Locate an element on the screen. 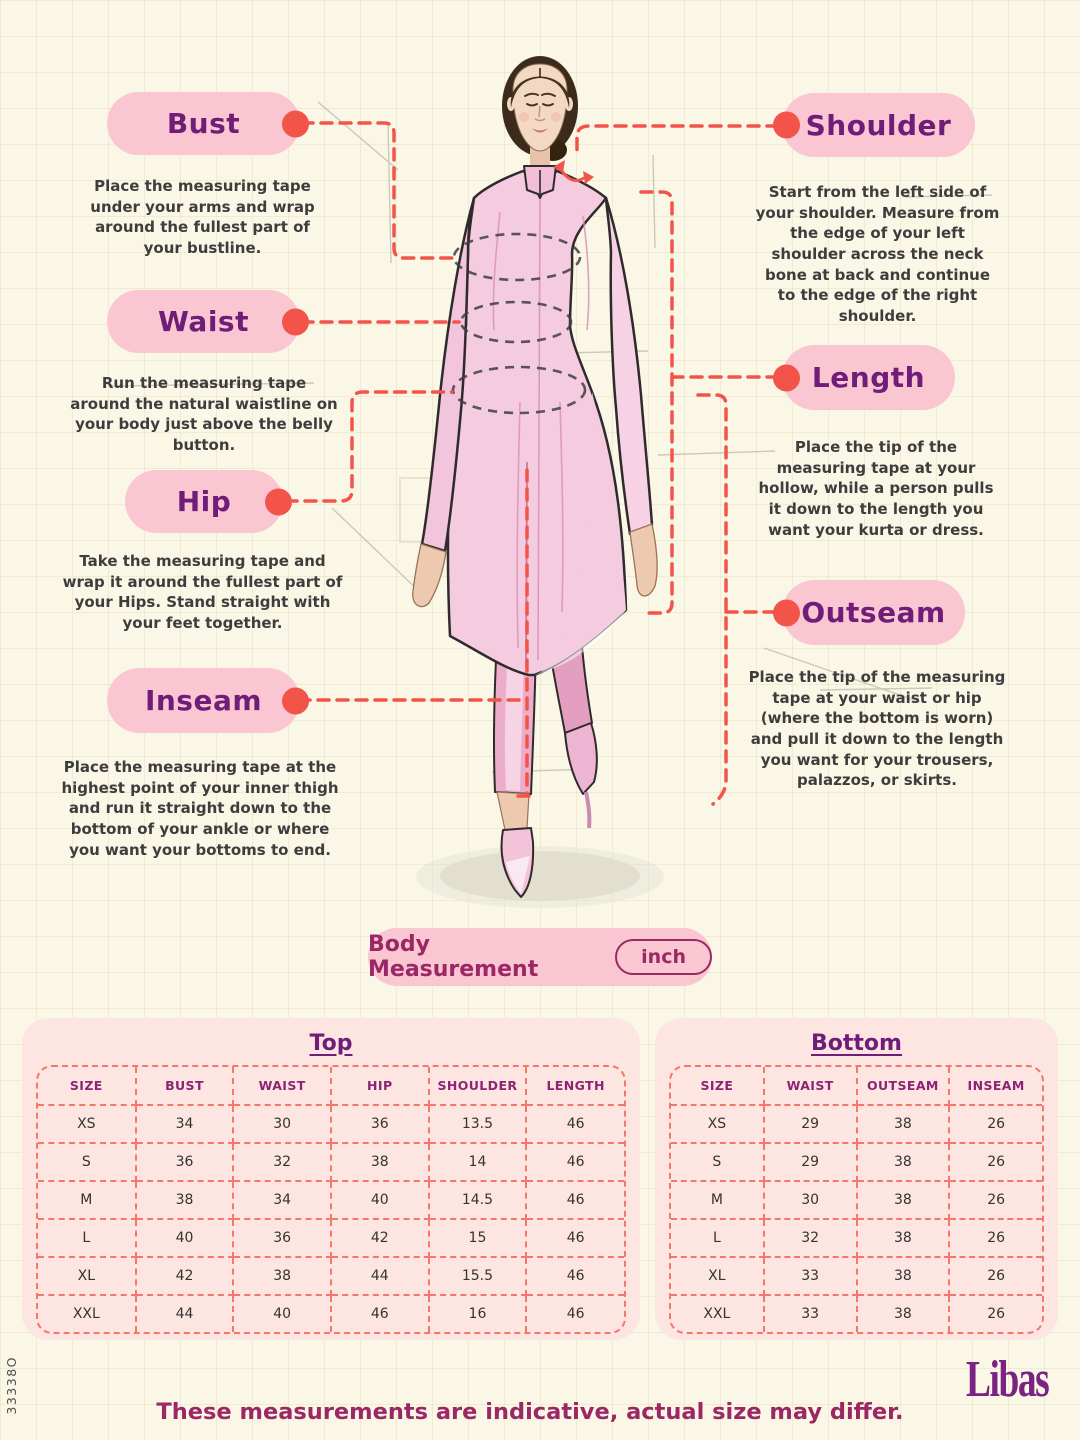 This screenshot has height=1440, width=1080. measure-ellipses is located at coordinates (519, 323).